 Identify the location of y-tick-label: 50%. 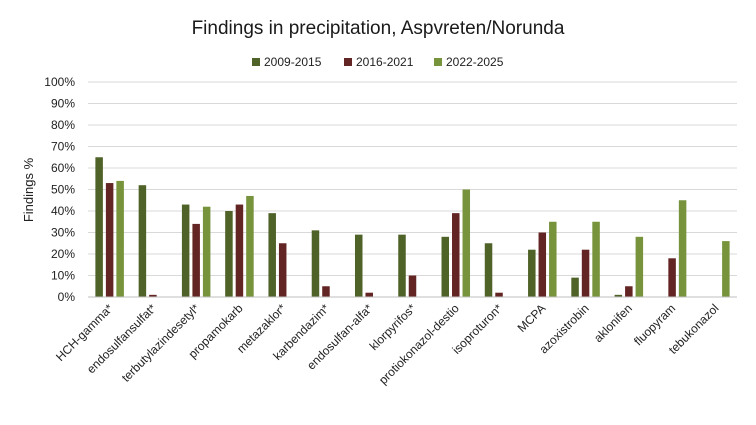
(63, 190).